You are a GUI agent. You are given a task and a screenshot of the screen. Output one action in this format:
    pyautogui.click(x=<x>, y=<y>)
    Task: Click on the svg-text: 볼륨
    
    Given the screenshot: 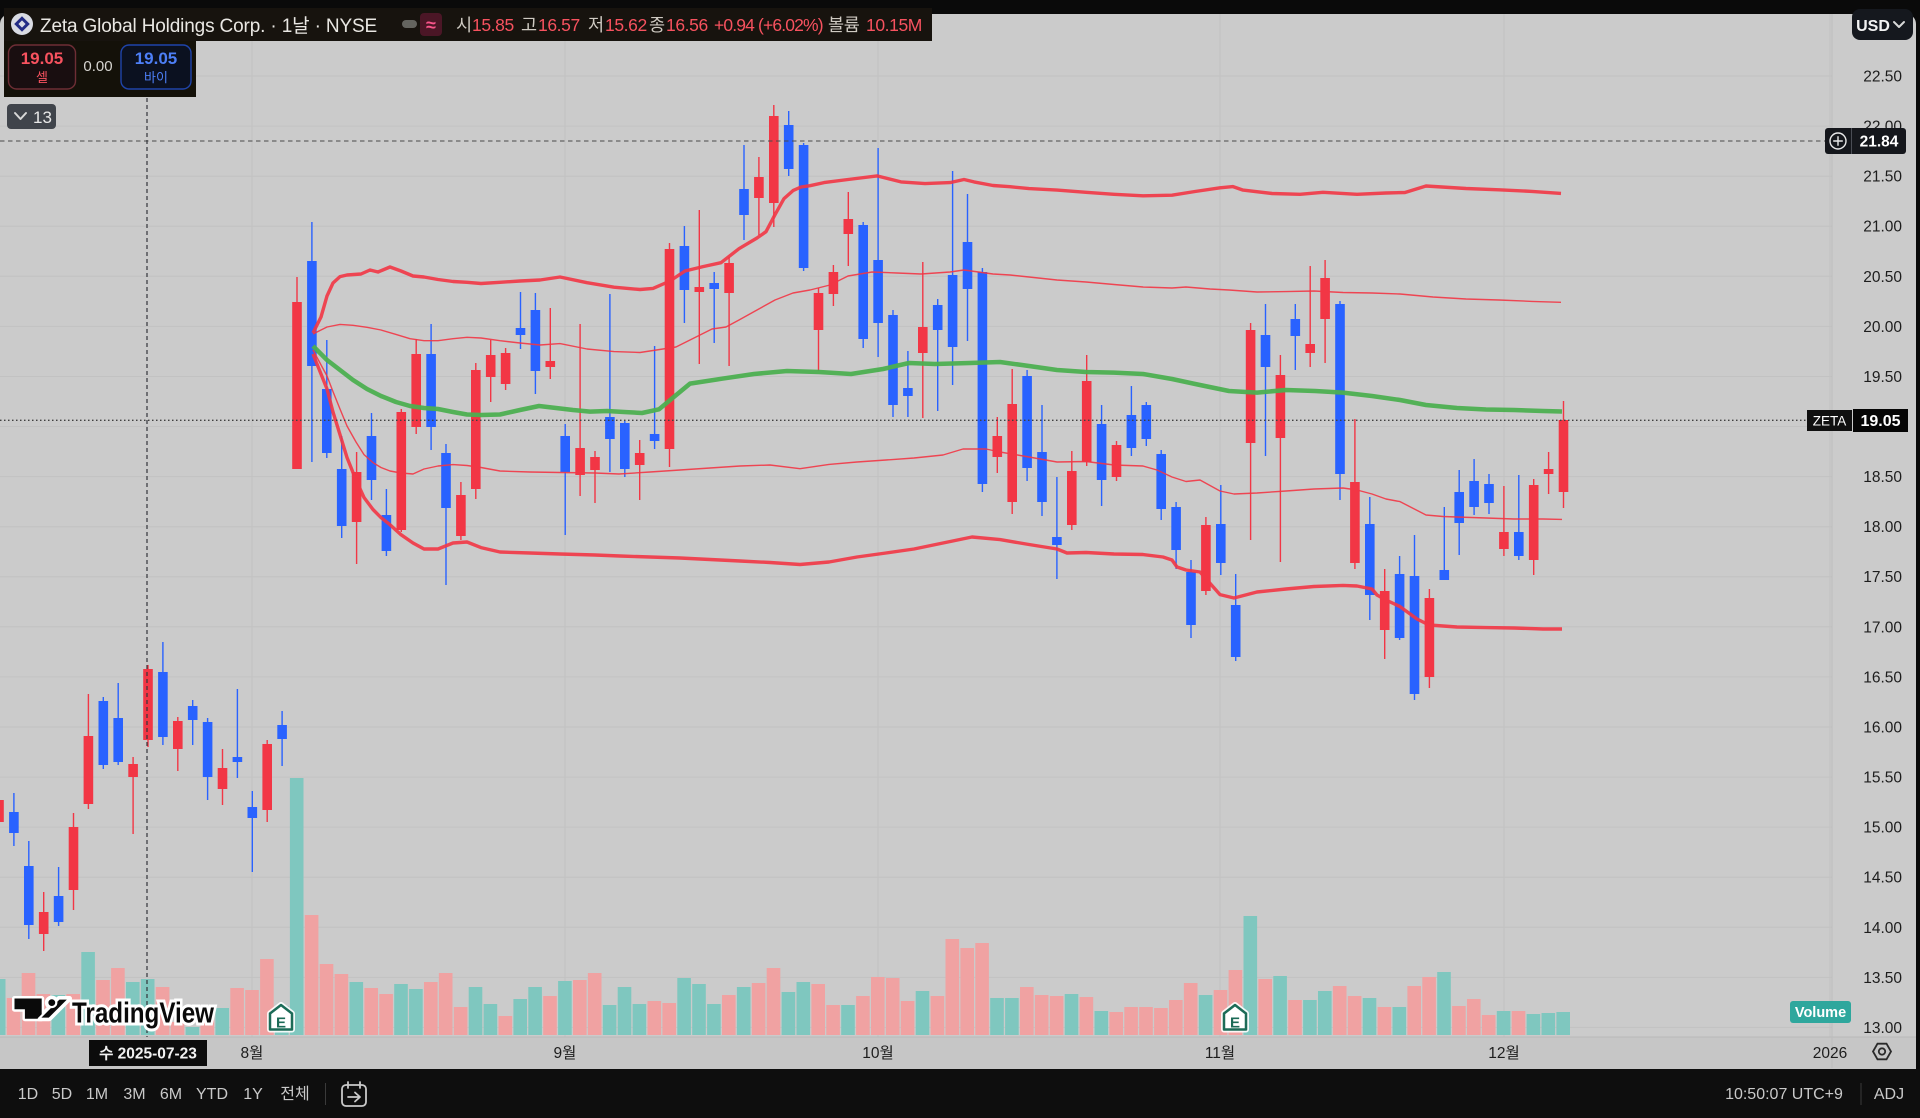 What is the action you would take?
    pyautogui.click(x=844, y=25)
    